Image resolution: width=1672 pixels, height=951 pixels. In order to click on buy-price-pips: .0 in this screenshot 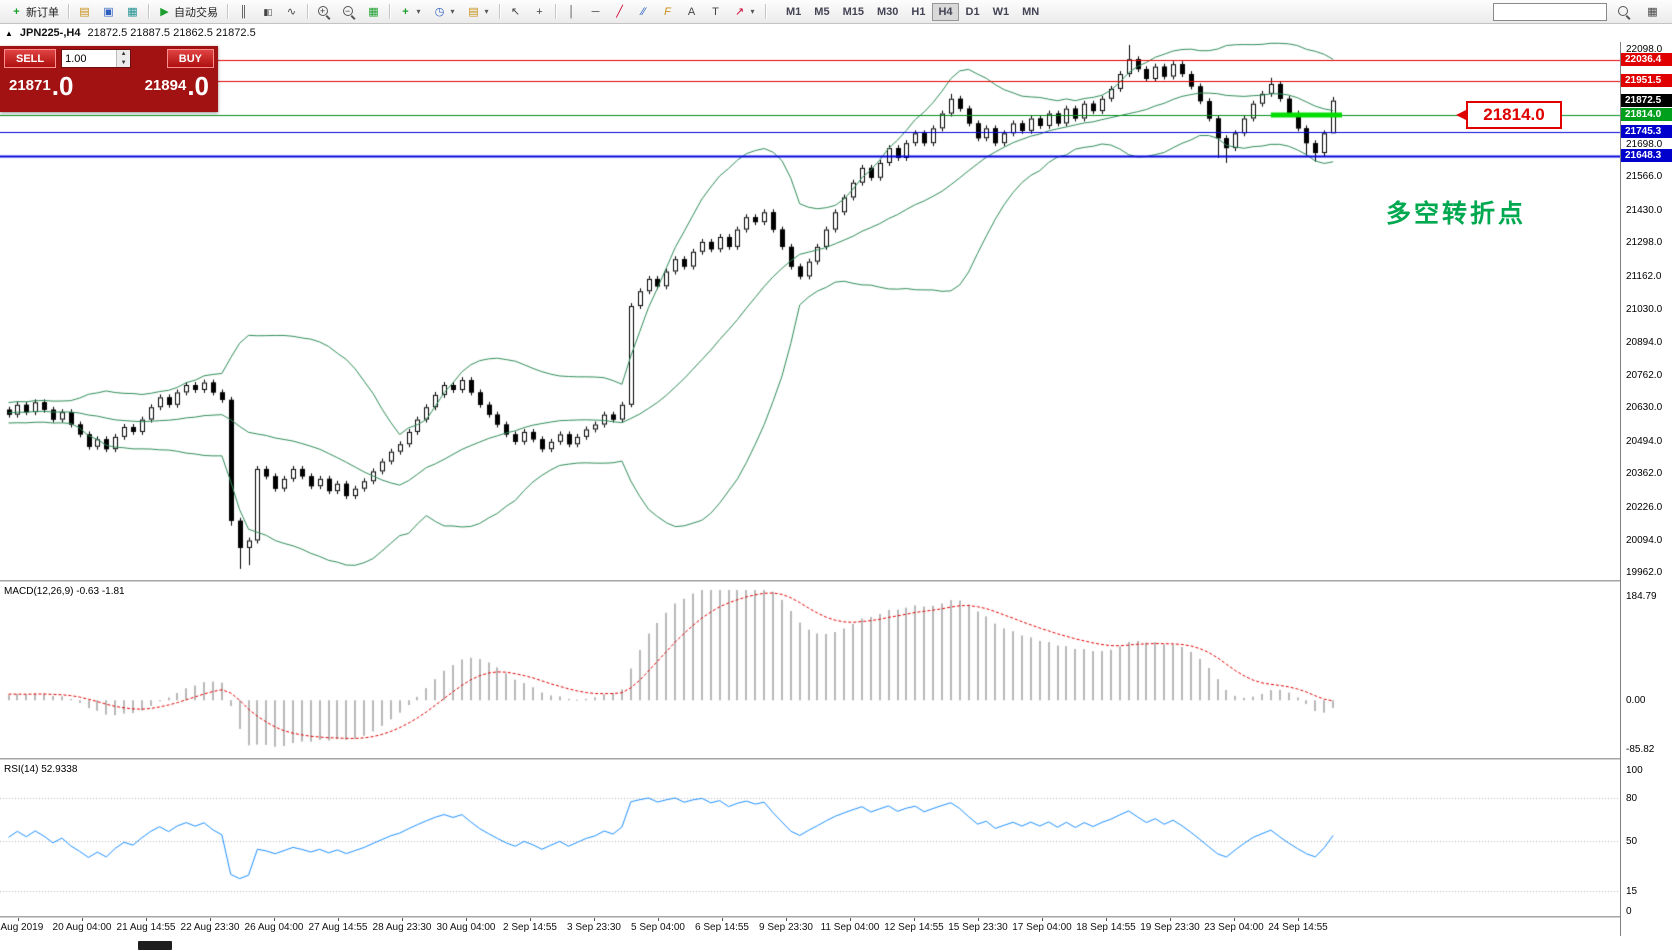, I will do `click(198, 86)`.